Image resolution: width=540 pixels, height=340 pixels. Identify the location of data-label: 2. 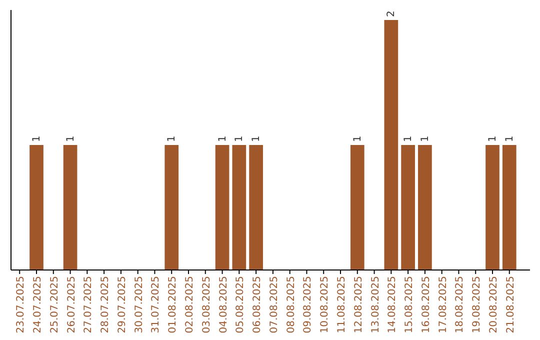
(392, 13).